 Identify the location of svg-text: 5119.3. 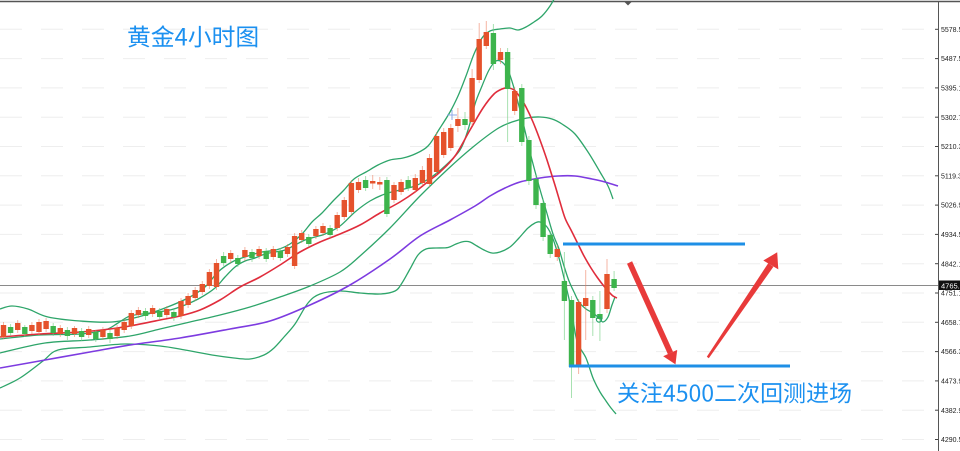
(950, 176).